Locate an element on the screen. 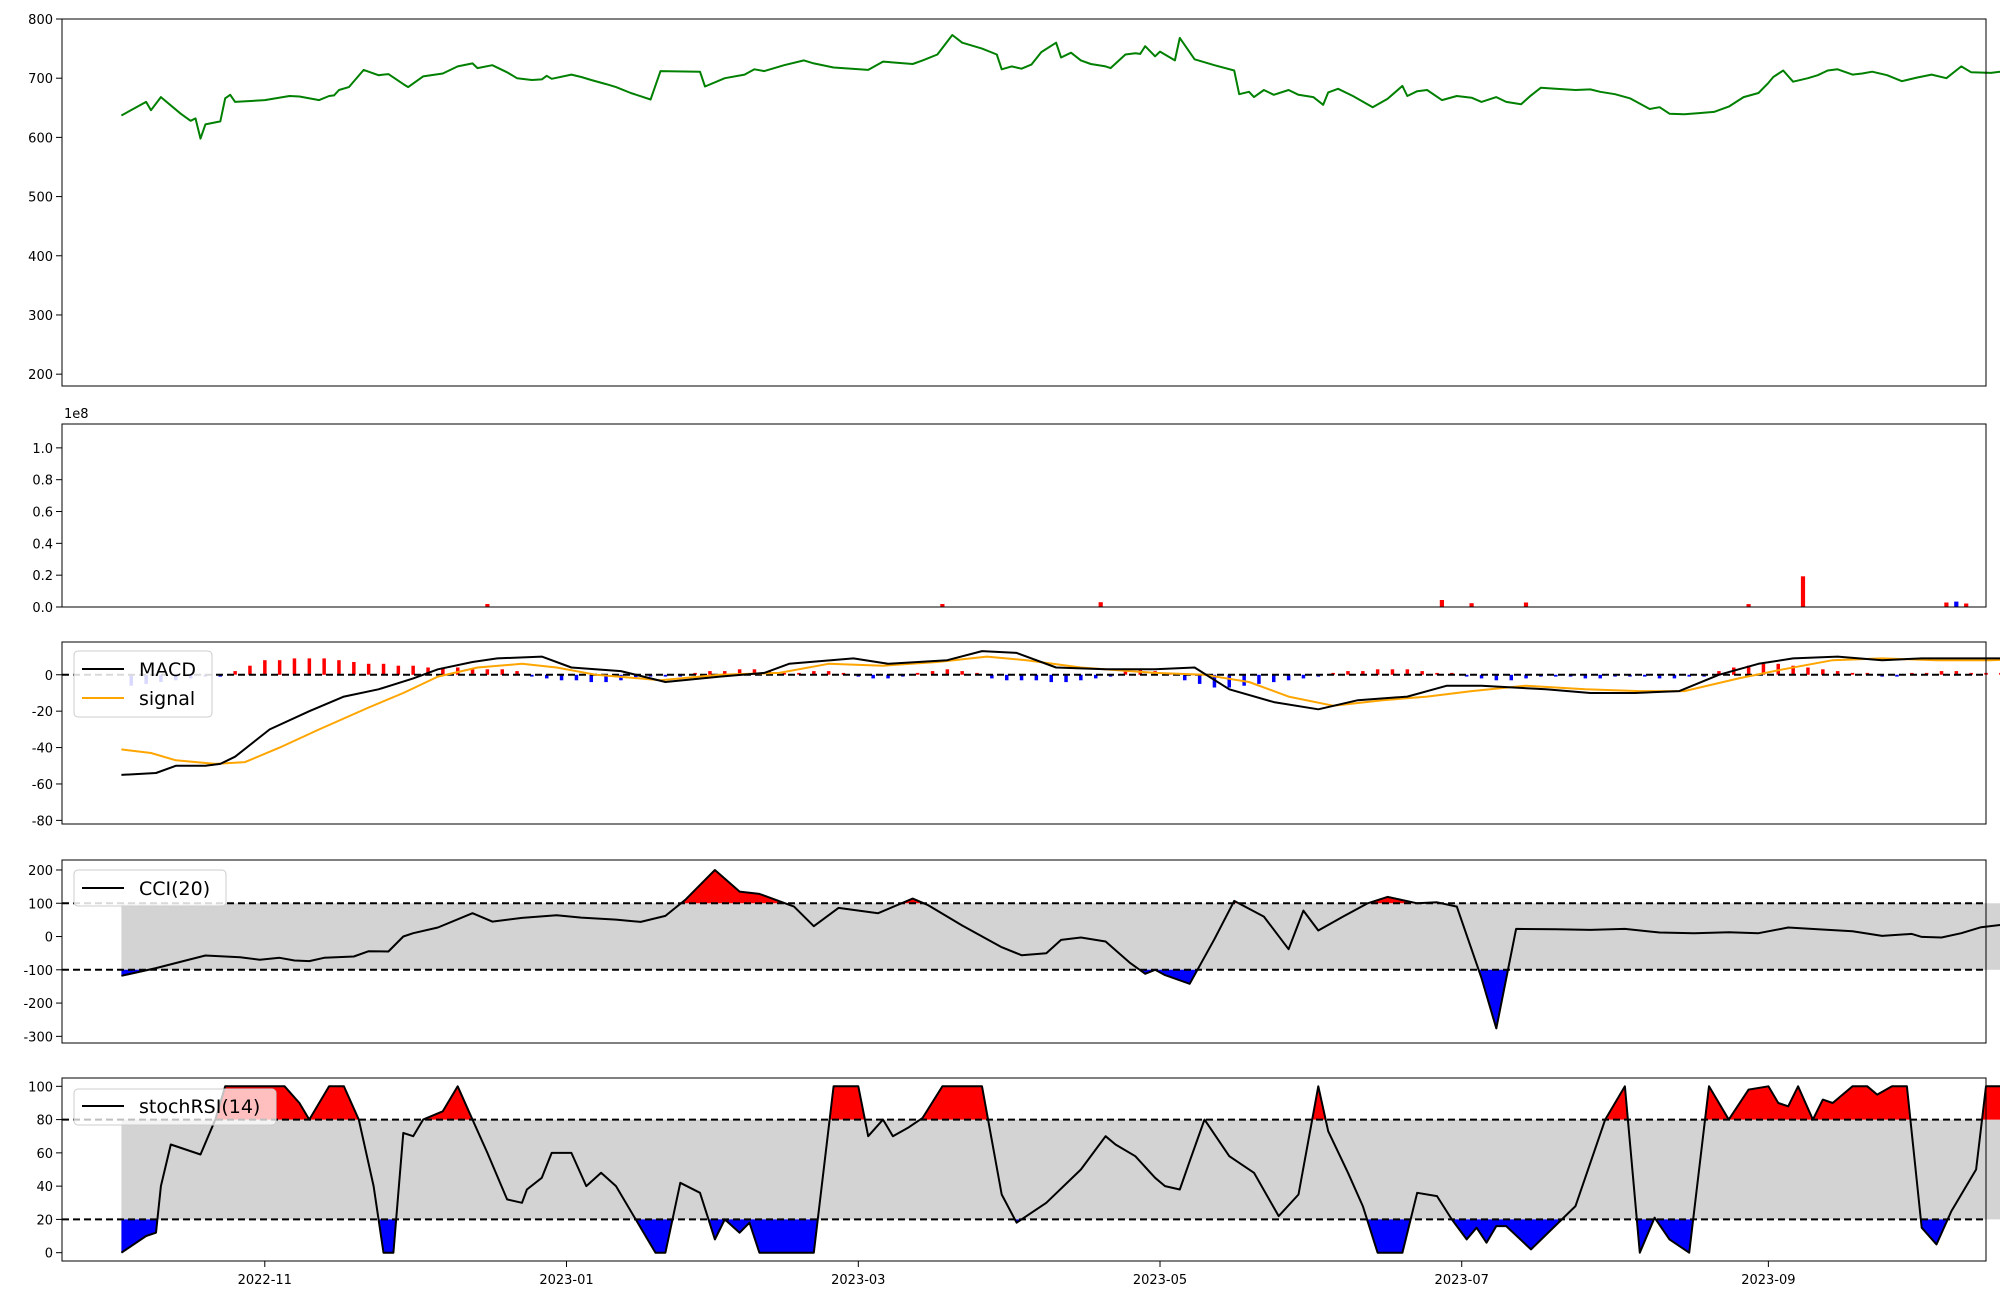 The height and width of the screenshot is (1300, 2000). date-tick-label: 2022-11 is located at coordinates (265, 1280).